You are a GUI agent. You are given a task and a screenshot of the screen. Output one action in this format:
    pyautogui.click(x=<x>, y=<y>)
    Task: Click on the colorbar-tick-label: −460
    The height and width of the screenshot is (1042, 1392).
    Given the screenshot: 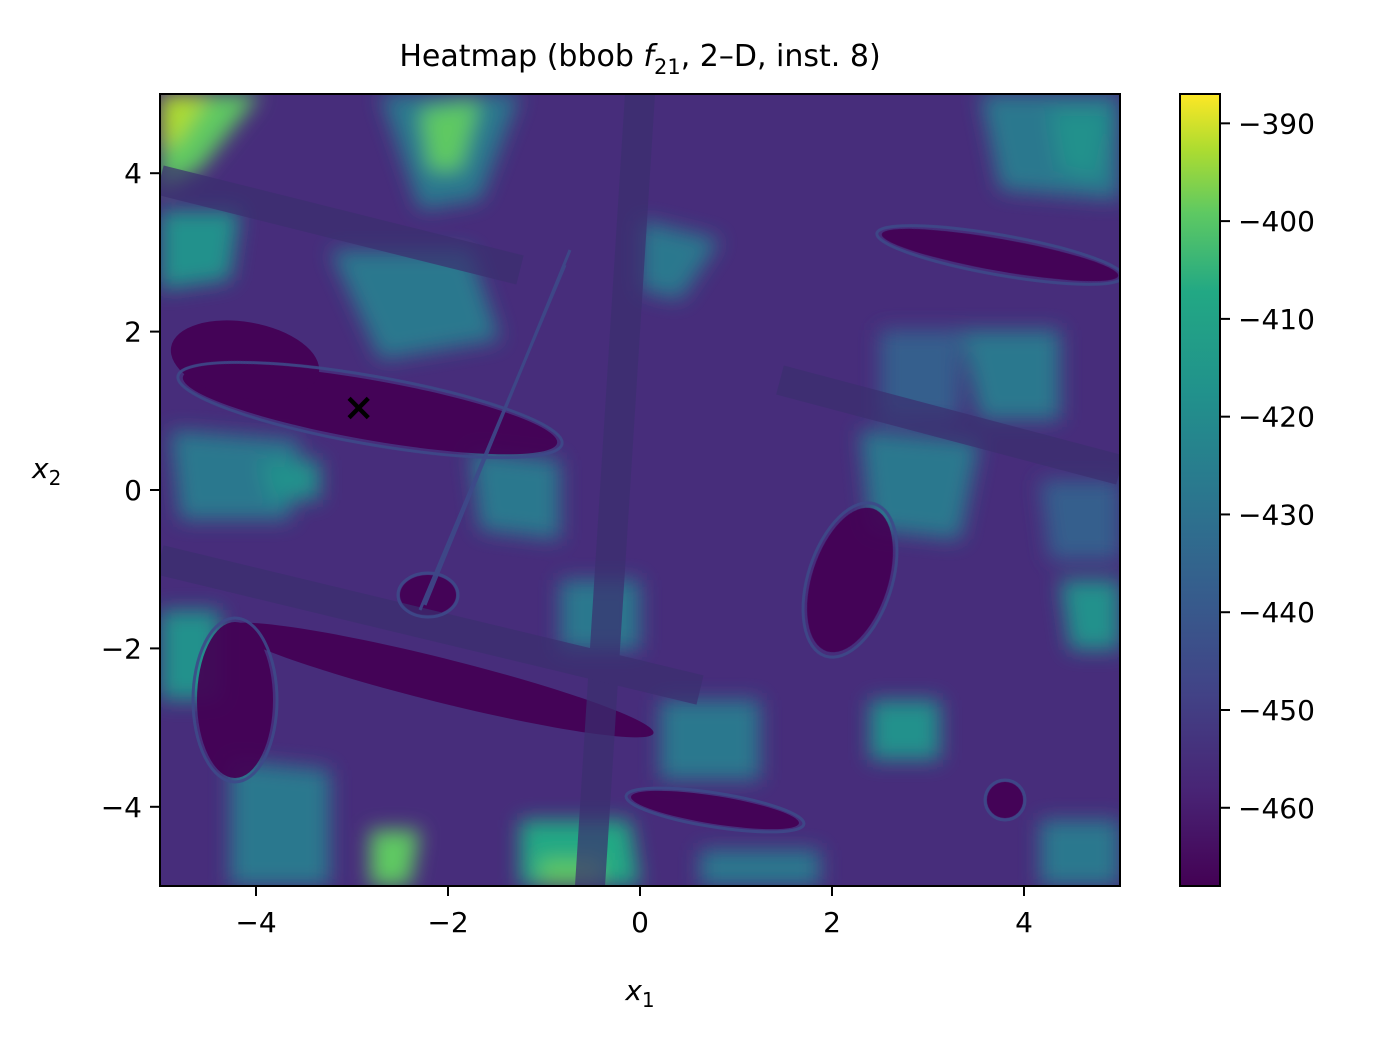 What is the action you would take?
    pyautogui.click(x=1276, y=808)
    